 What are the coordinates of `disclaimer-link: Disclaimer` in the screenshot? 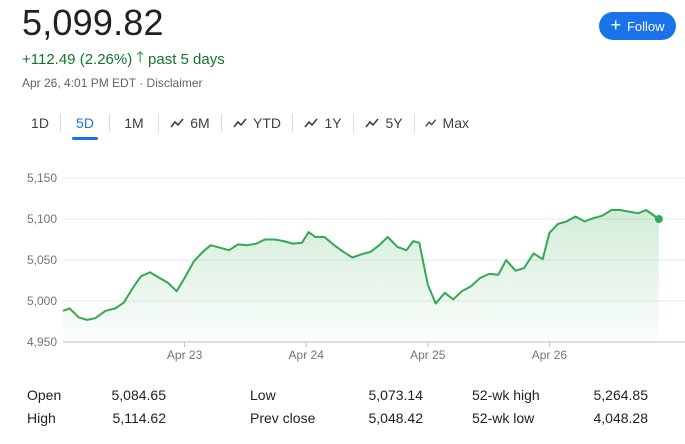 It's located at (174, 83).